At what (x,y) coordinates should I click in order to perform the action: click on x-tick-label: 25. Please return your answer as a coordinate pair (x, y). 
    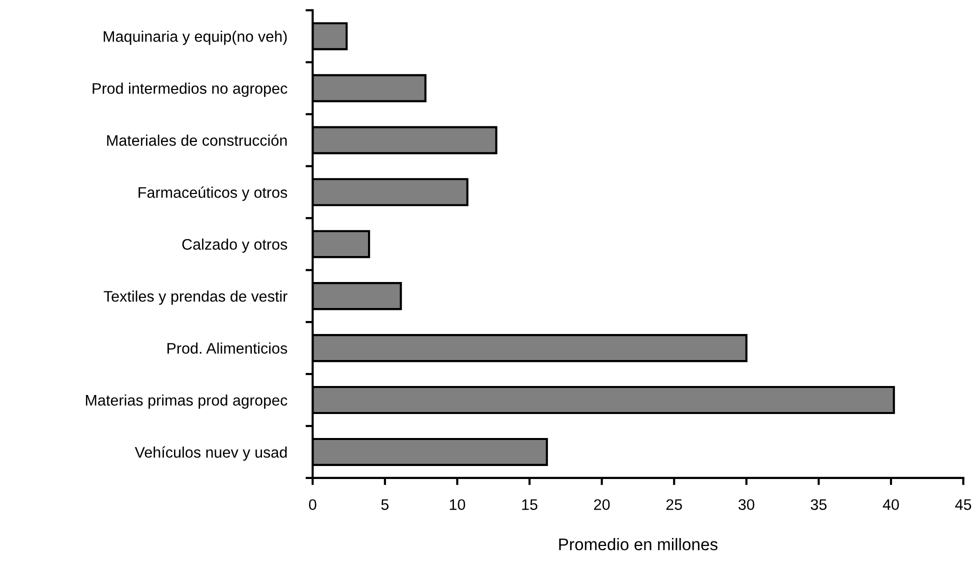
    Looking at the image, I should click on (674, 504).